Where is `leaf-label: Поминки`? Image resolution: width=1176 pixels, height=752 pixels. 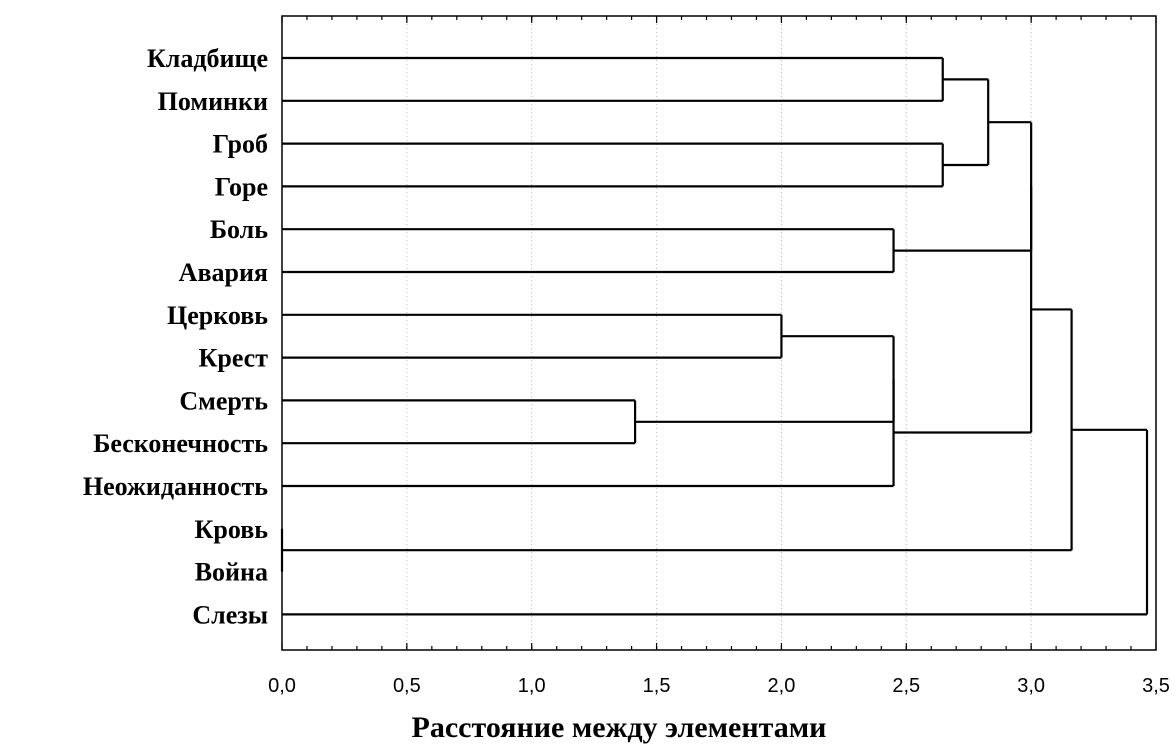 leaf-label: Поминки is located at coordinates (213, 101).